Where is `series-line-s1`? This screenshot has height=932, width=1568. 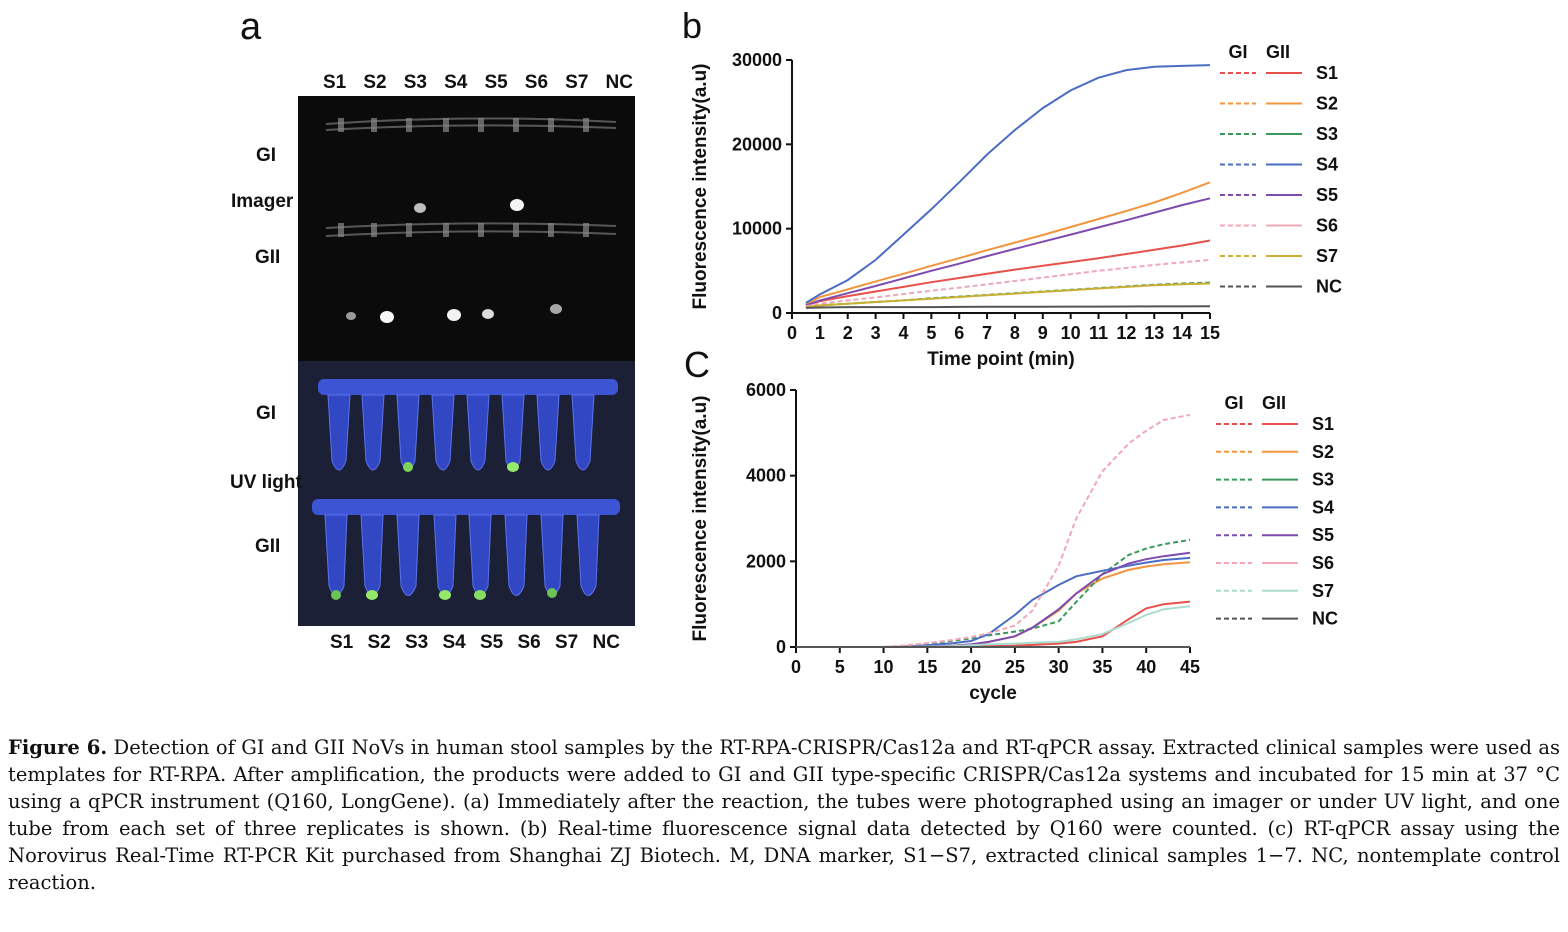 series-line-s1 is located at coordinates (1008, 273).